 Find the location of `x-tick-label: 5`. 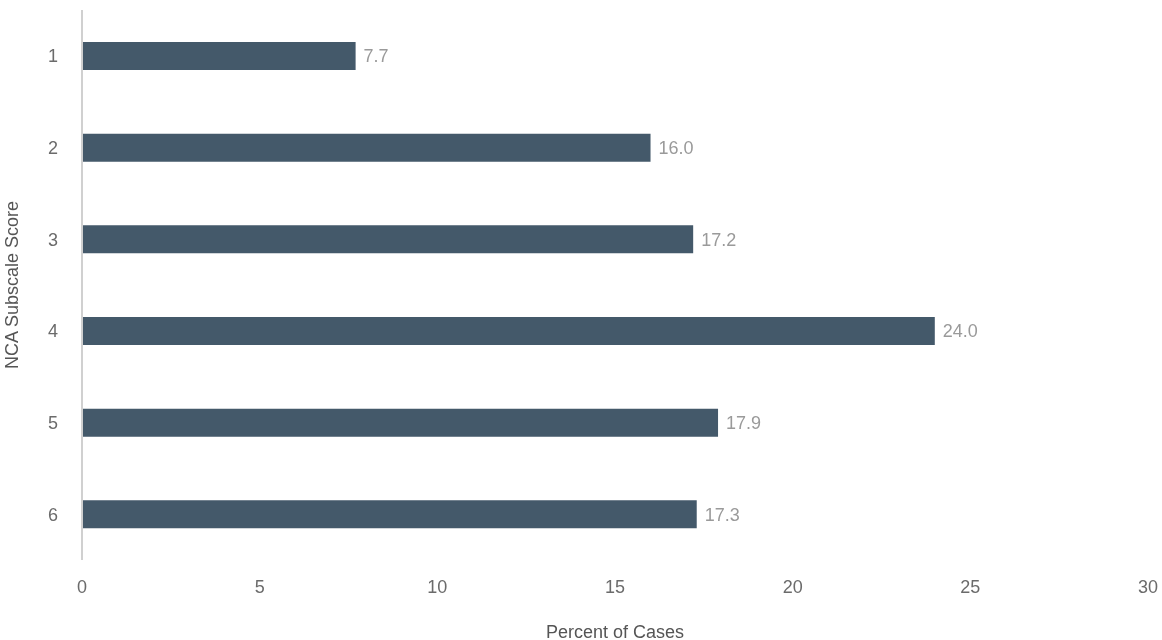

x-tick-label: 5 is located at coordinates (259, 586).